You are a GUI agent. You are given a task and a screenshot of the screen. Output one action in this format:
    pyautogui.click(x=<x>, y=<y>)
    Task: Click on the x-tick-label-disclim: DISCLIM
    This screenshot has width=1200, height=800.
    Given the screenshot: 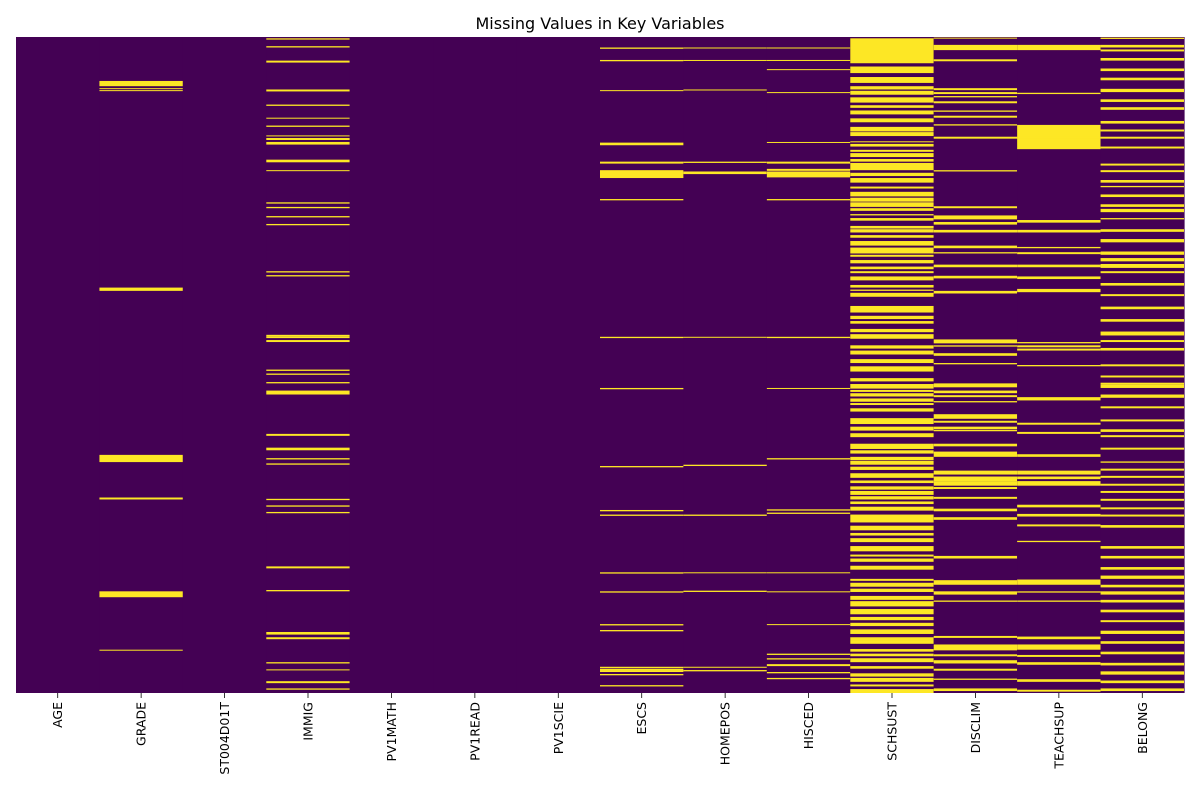 What is the action you would take?
    pyautogui.click(x=975, y=727)
    